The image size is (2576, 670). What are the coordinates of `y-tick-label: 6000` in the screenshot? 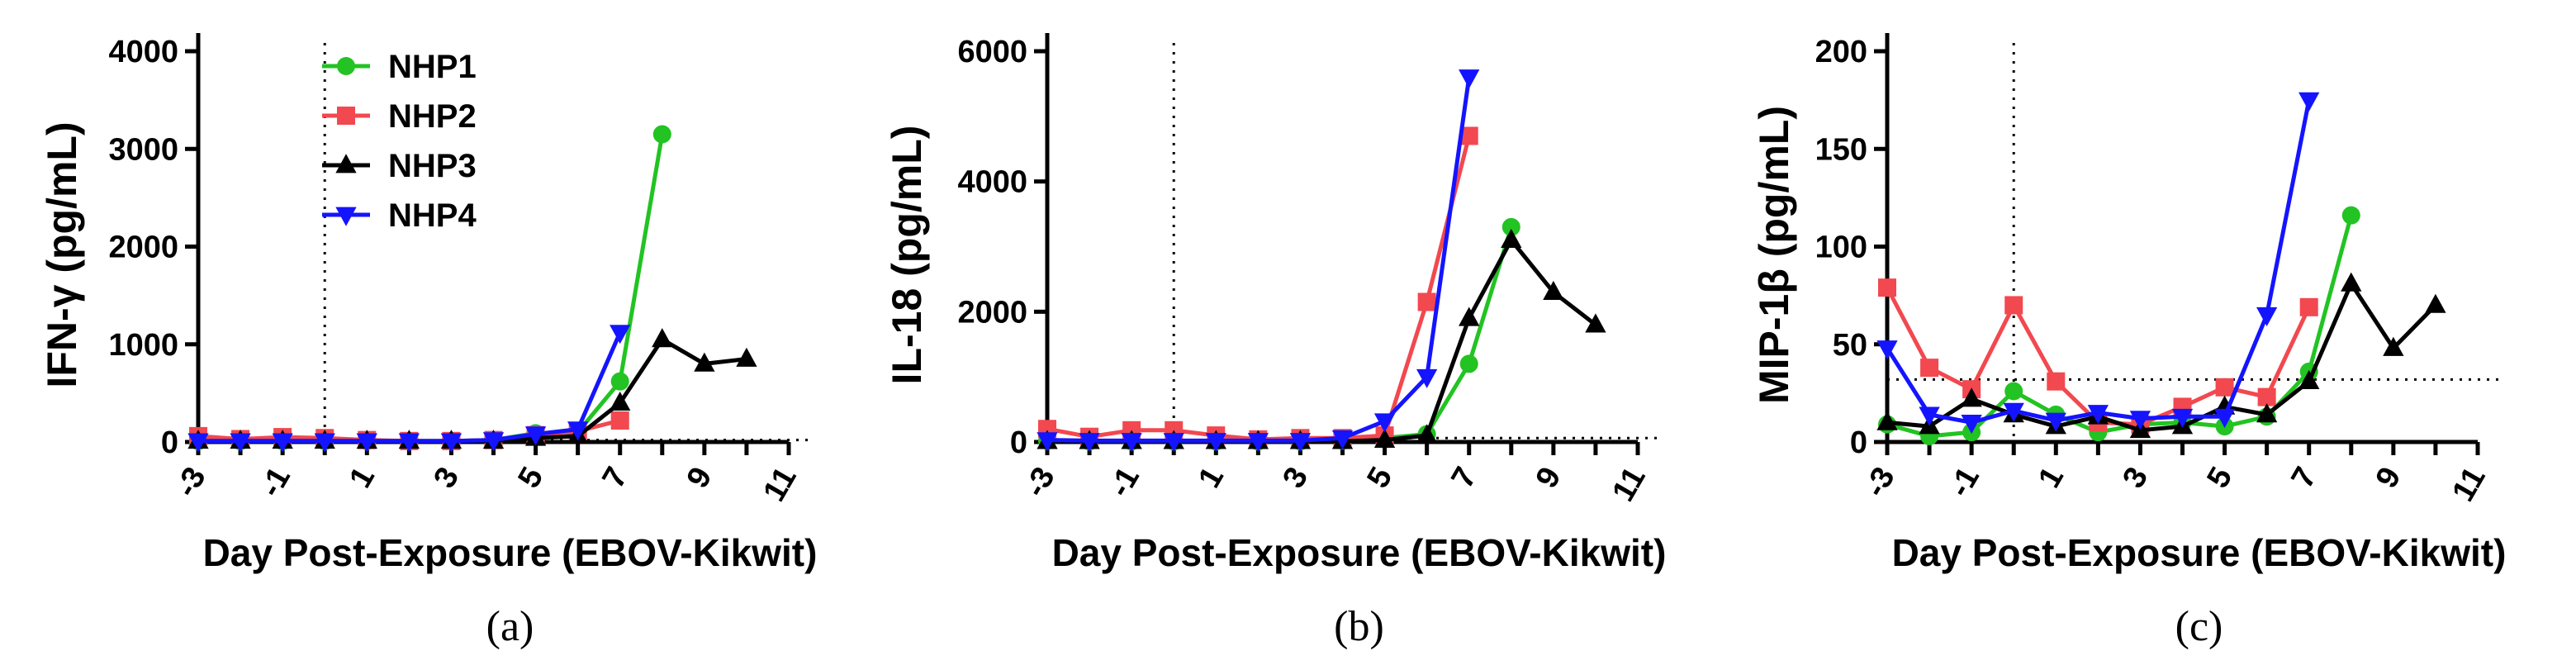 It's located at (992, 52).